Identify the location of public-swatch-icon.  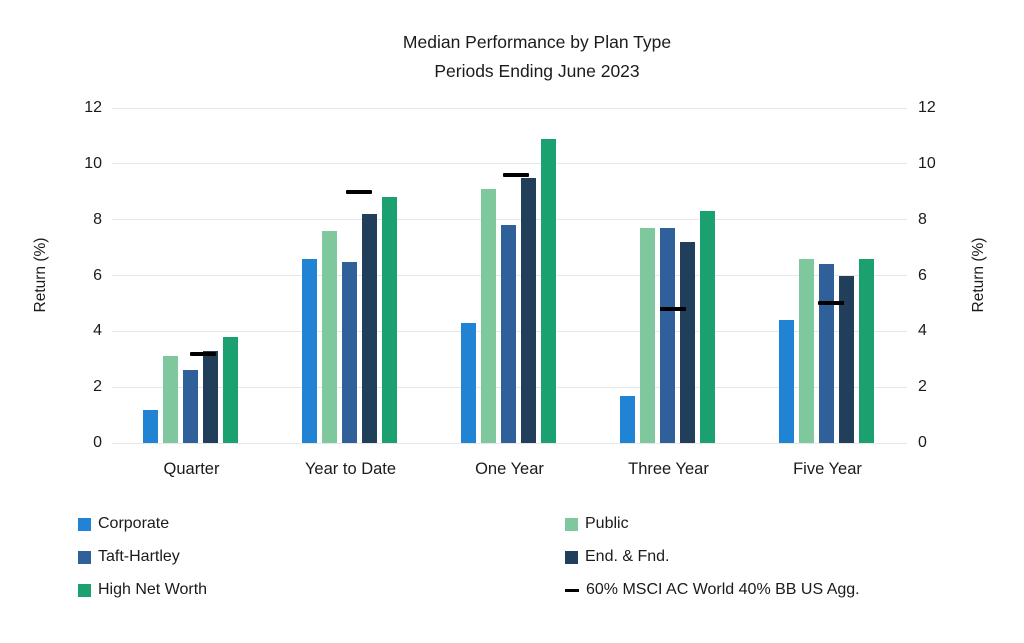
(571, 524).